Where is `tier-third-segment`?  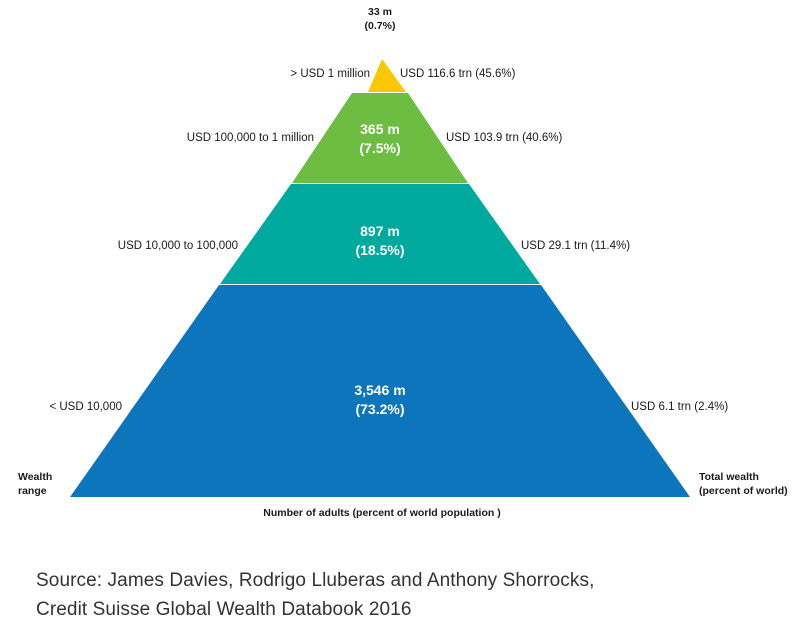 tier-third-segment is located at coordinates (380, 234).